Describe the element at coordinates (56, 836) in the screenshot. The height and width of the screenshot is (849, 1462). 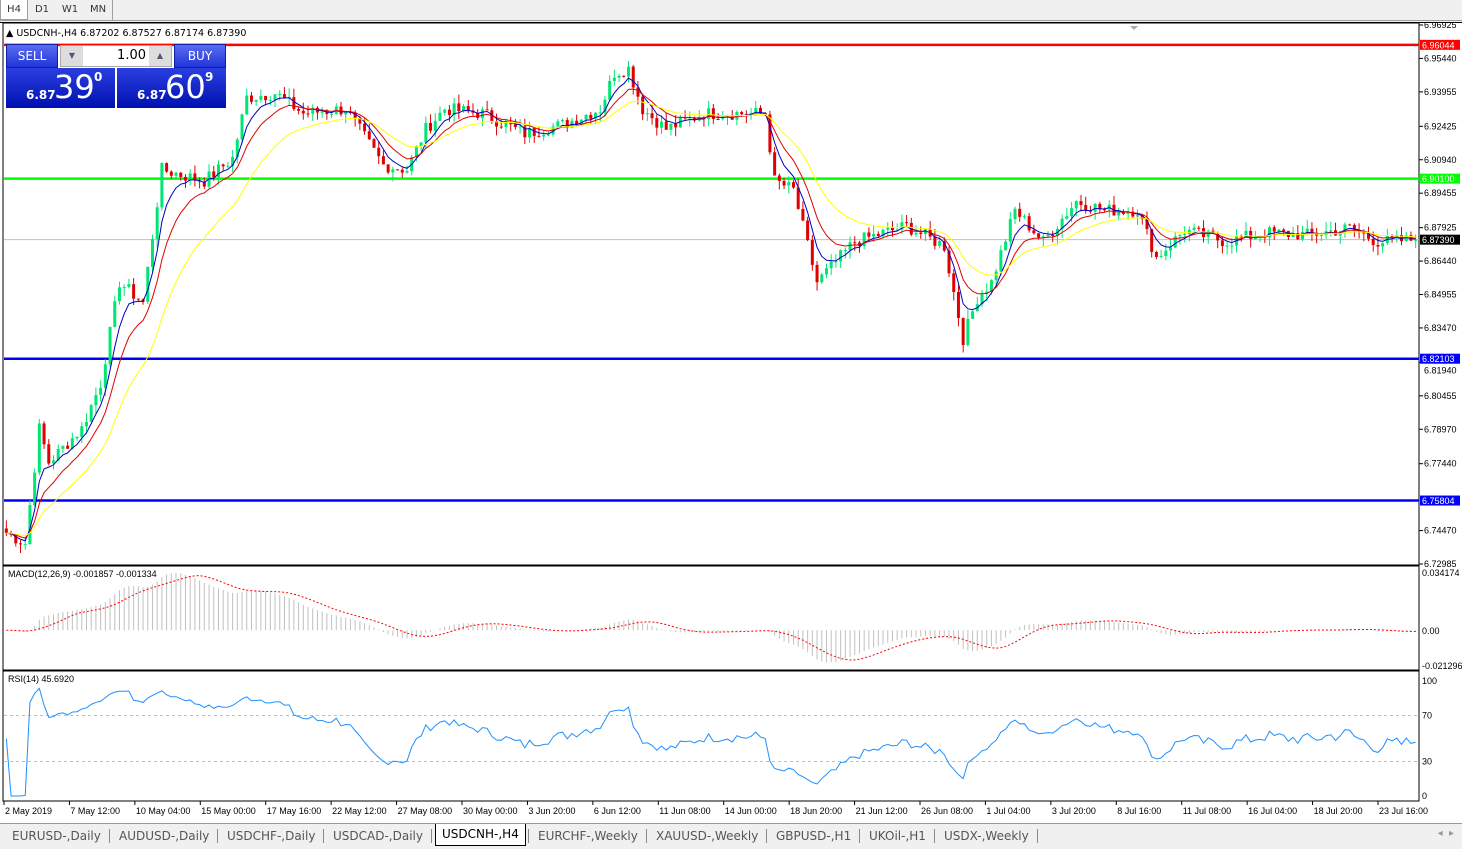
I see `chart-tab: EURUSD-,Daily` at that location.